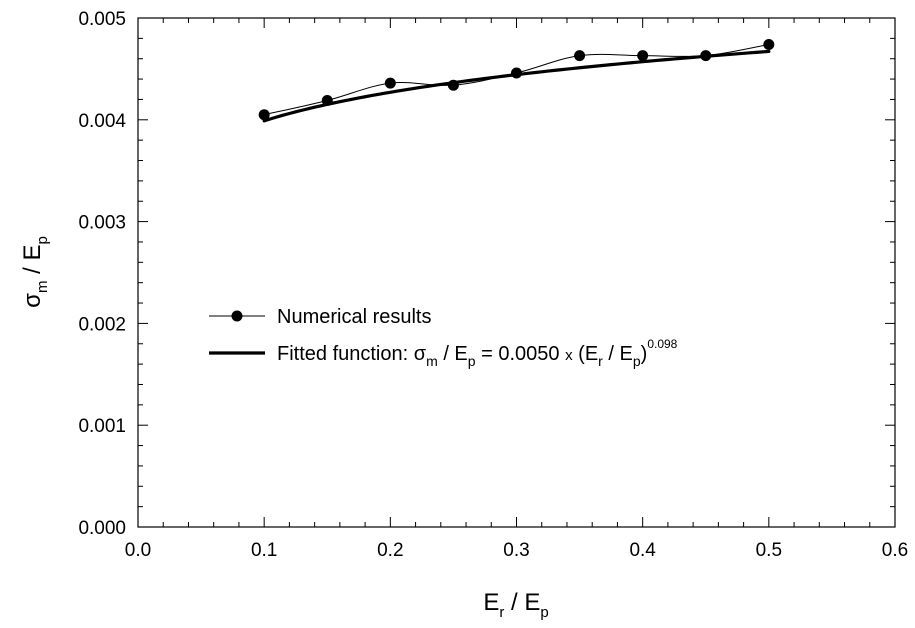 This screenshot has width=915, height=628. Describe the element at coordinates (644, 354) in the screenshot. I see `legend-fitted-close: )` at that location.